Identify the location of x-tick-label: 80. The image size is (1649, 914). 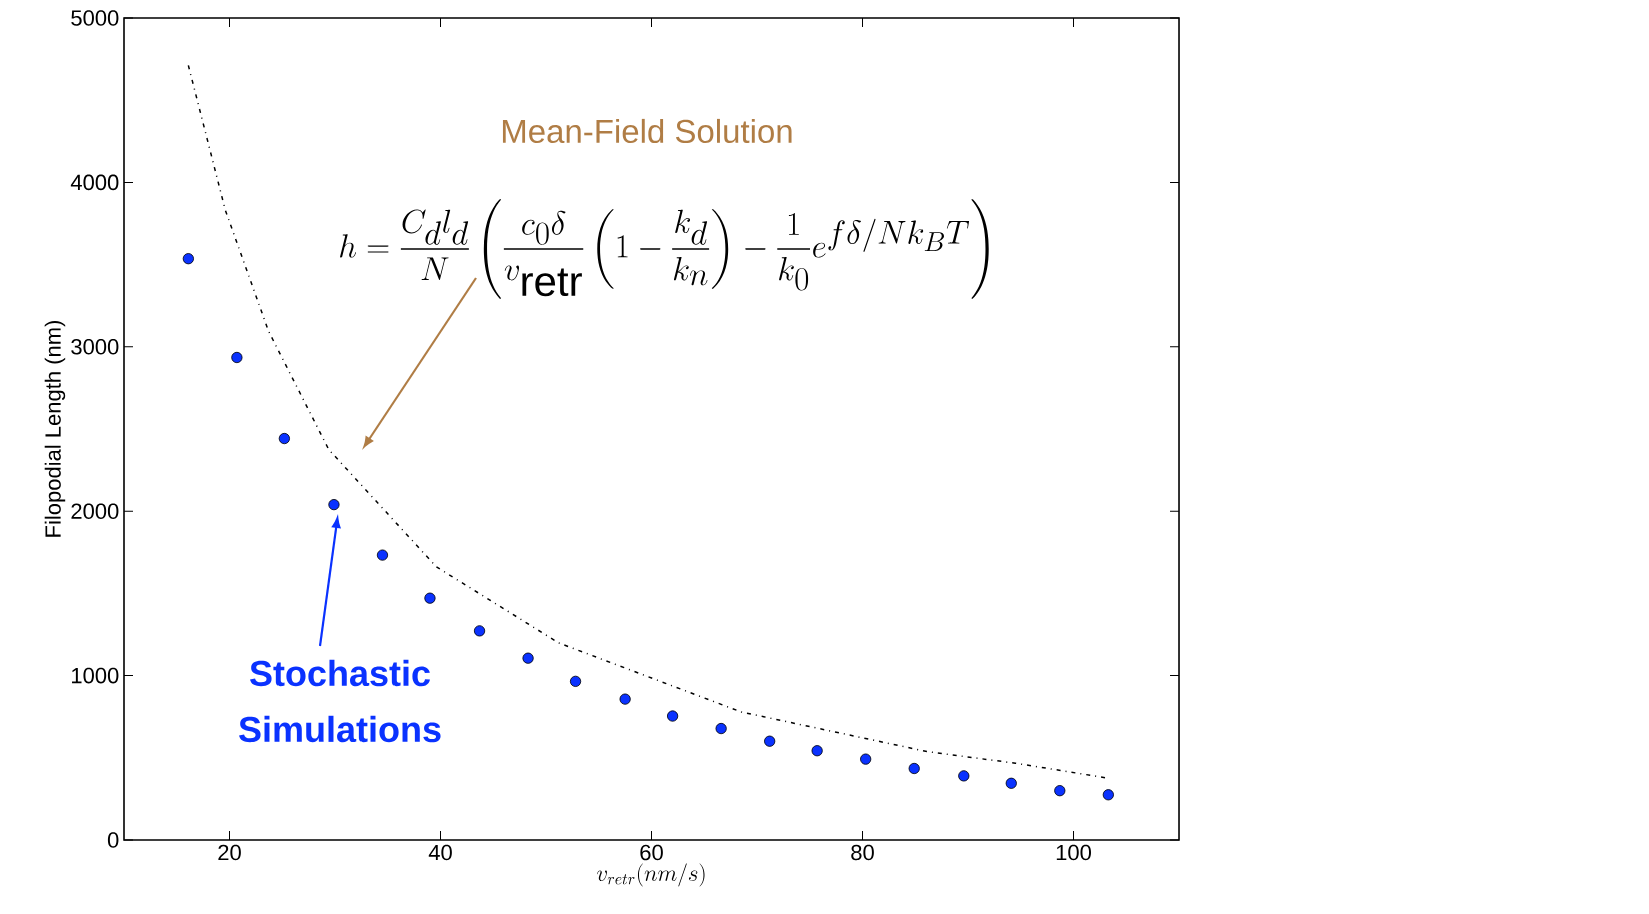
(862, 852).